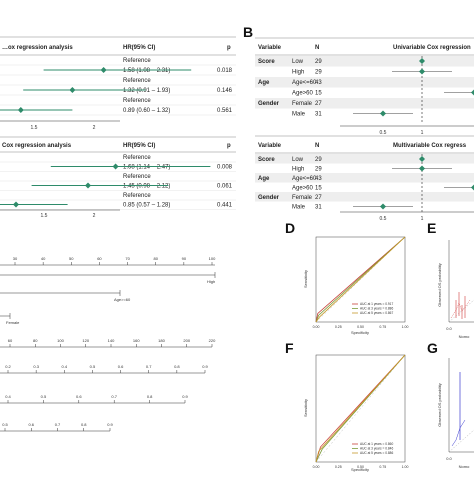 Image resolution: width=474 pixels, height=479 pixels. Describe the element at coordinates (146, 91) in the screenshot. I see `hr-cell: 1.32 (0.91 – 1.93)` at that location.